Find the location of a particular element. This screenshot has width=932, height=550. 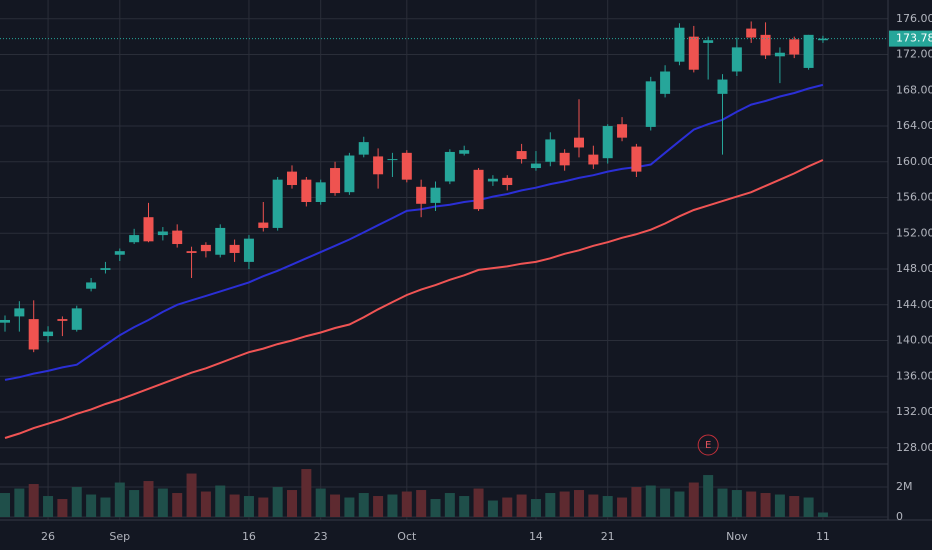

x-tick-label: 16 is located at coordinates (249, 536).